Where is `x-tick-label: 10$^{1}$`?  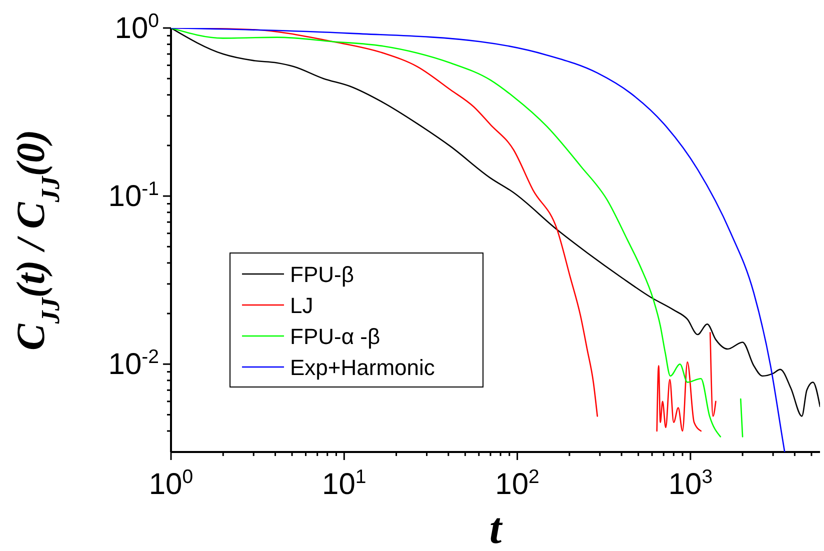
x-tick-label: 10$^{1}$ is located at coordinates (344, 483).